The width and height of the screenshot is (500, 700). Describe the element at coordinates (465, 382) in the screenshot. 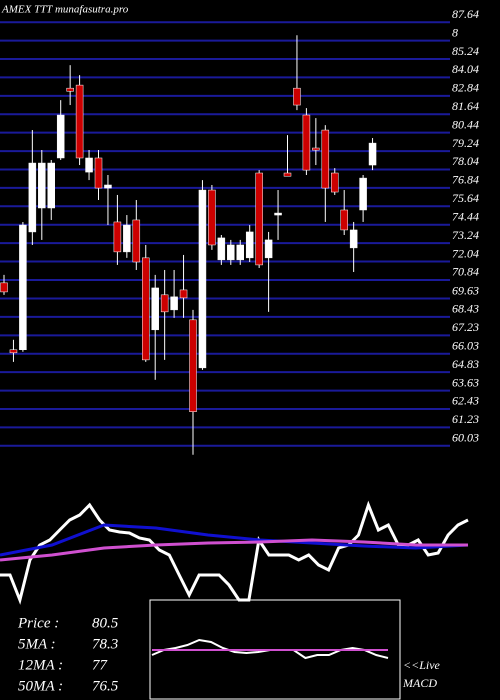

I see `y-tick-label: 63.63` at that location.